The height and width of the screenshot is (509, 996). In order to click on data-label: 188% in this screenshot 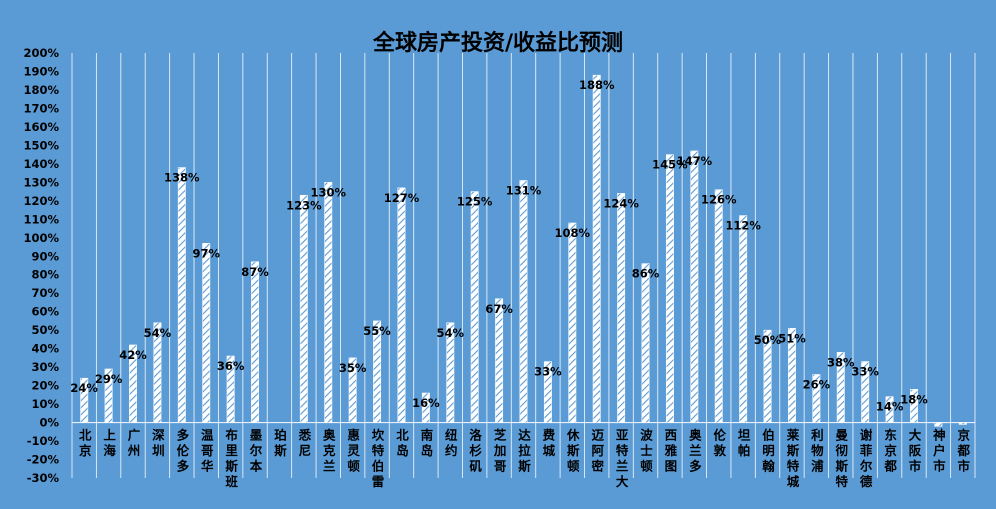, I will do `click(597, 85)`.